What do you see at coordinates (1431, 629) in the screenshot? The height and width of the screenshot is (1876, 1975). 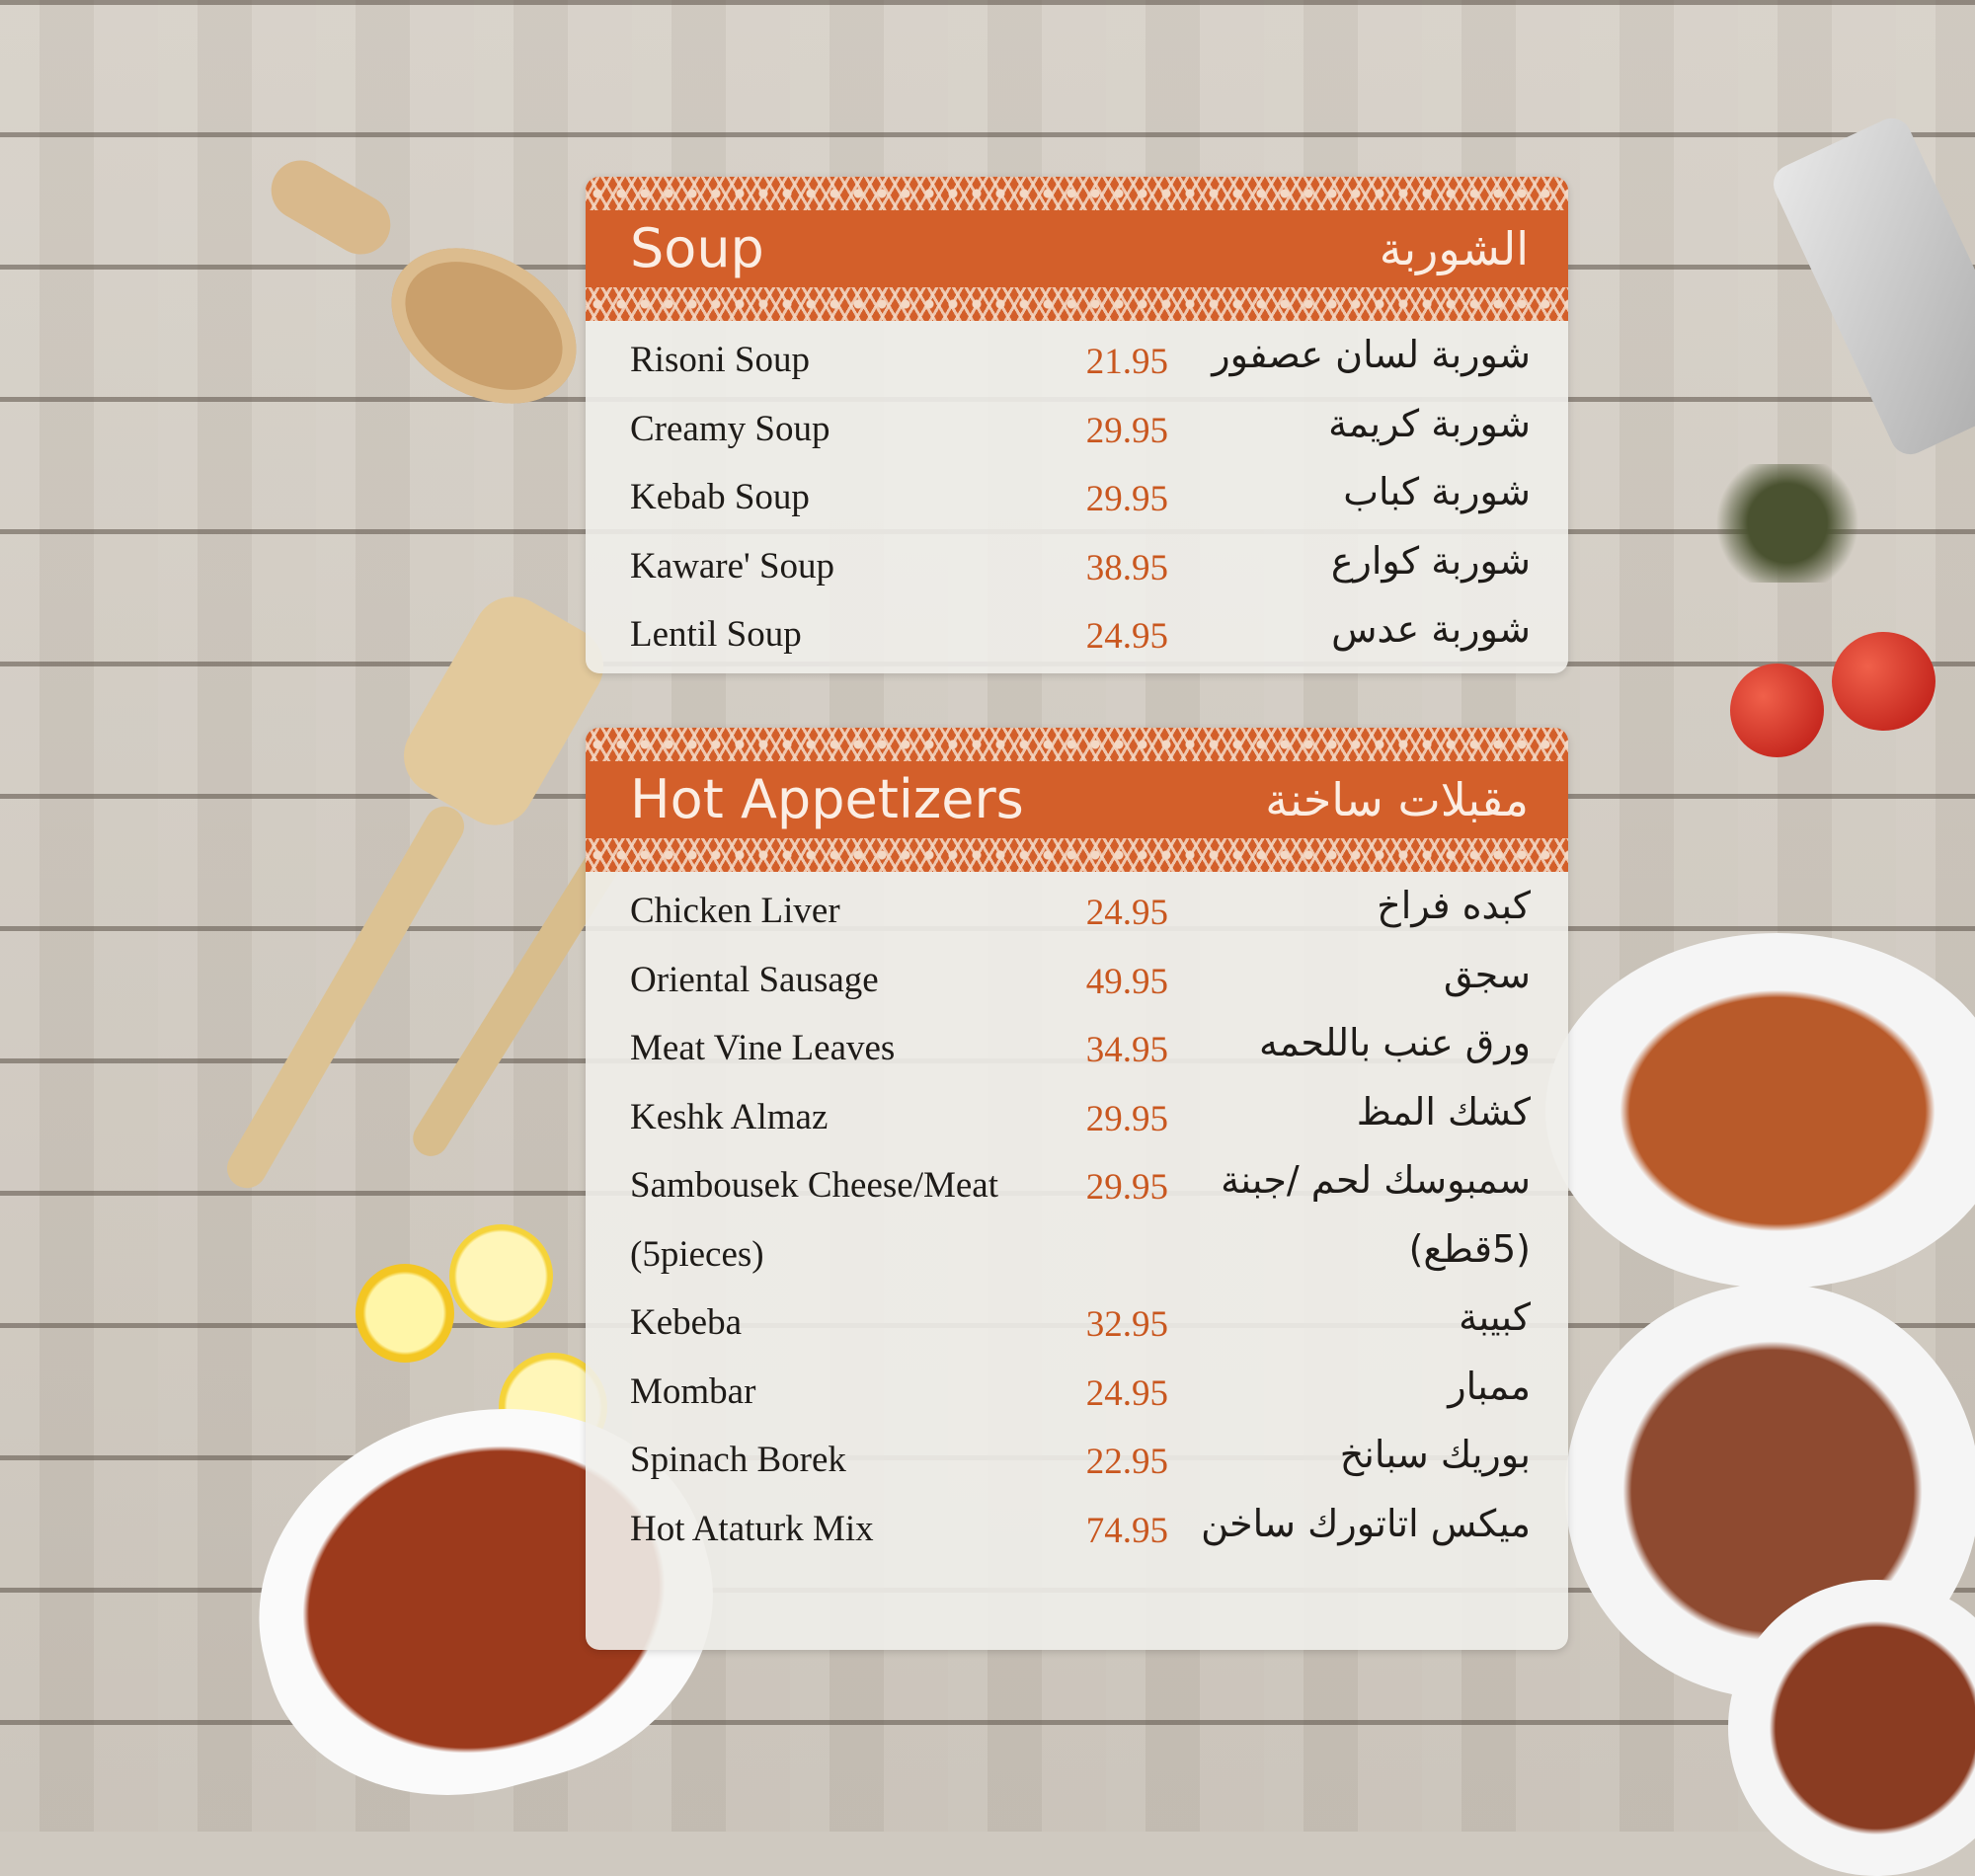 I see `item-name-arabic: شوربة عدس` at bounding box center [1431, 629].